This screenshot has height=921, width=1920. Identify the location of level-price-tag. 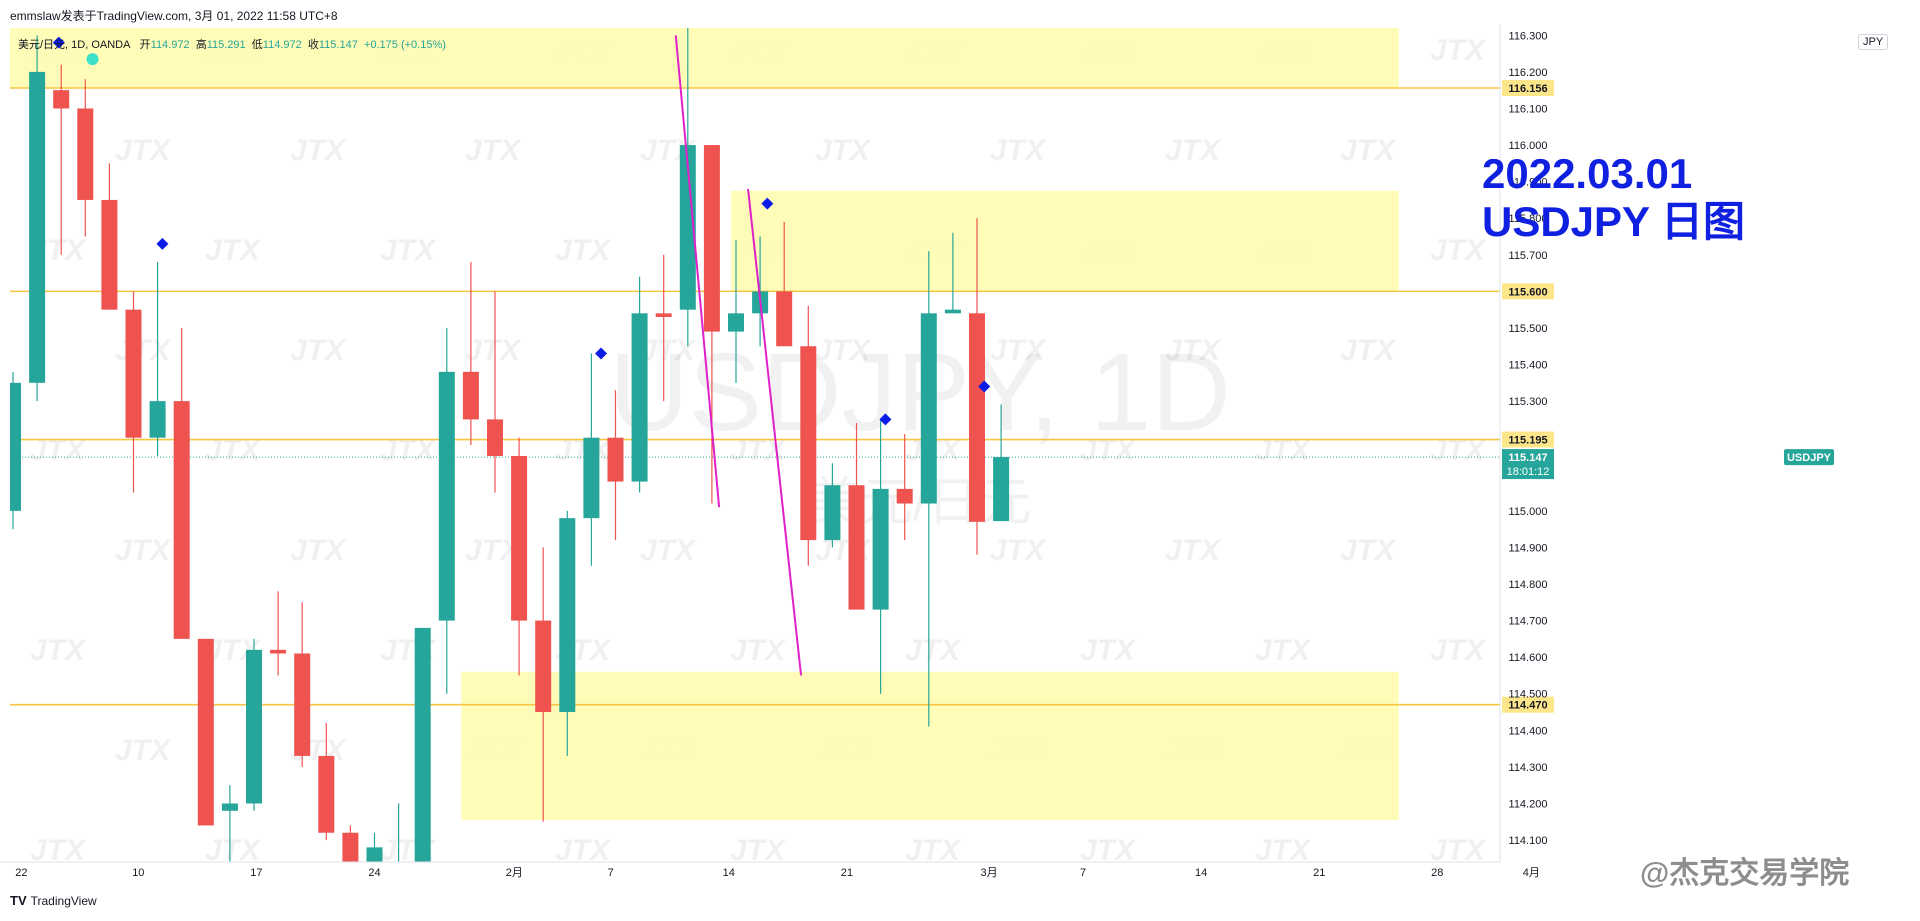
(1528, 704).